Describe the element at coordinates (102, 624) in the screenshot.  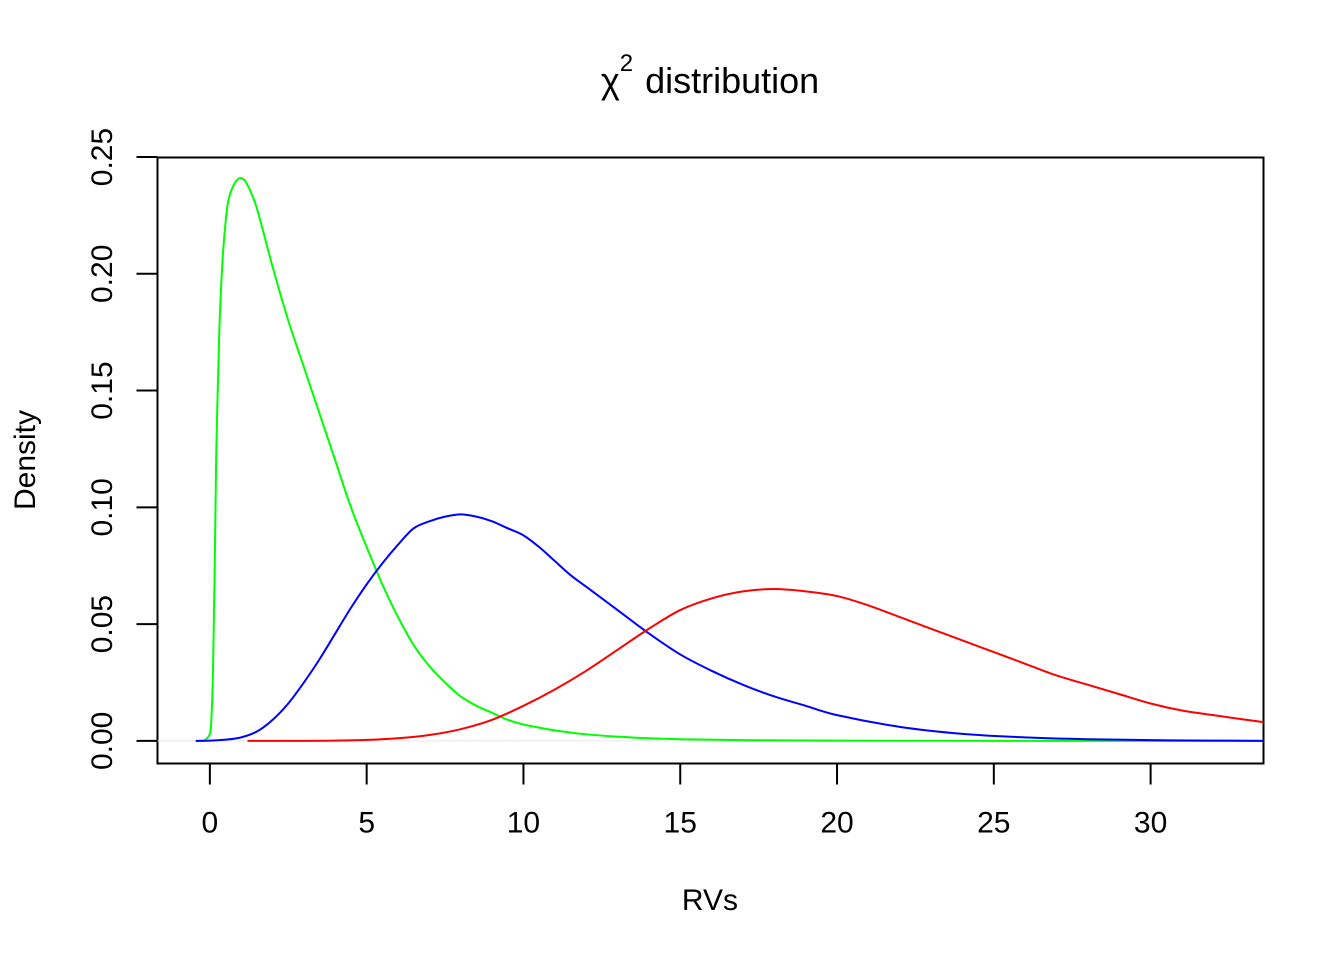
I see `y-tick-label: 0.05` at that location.